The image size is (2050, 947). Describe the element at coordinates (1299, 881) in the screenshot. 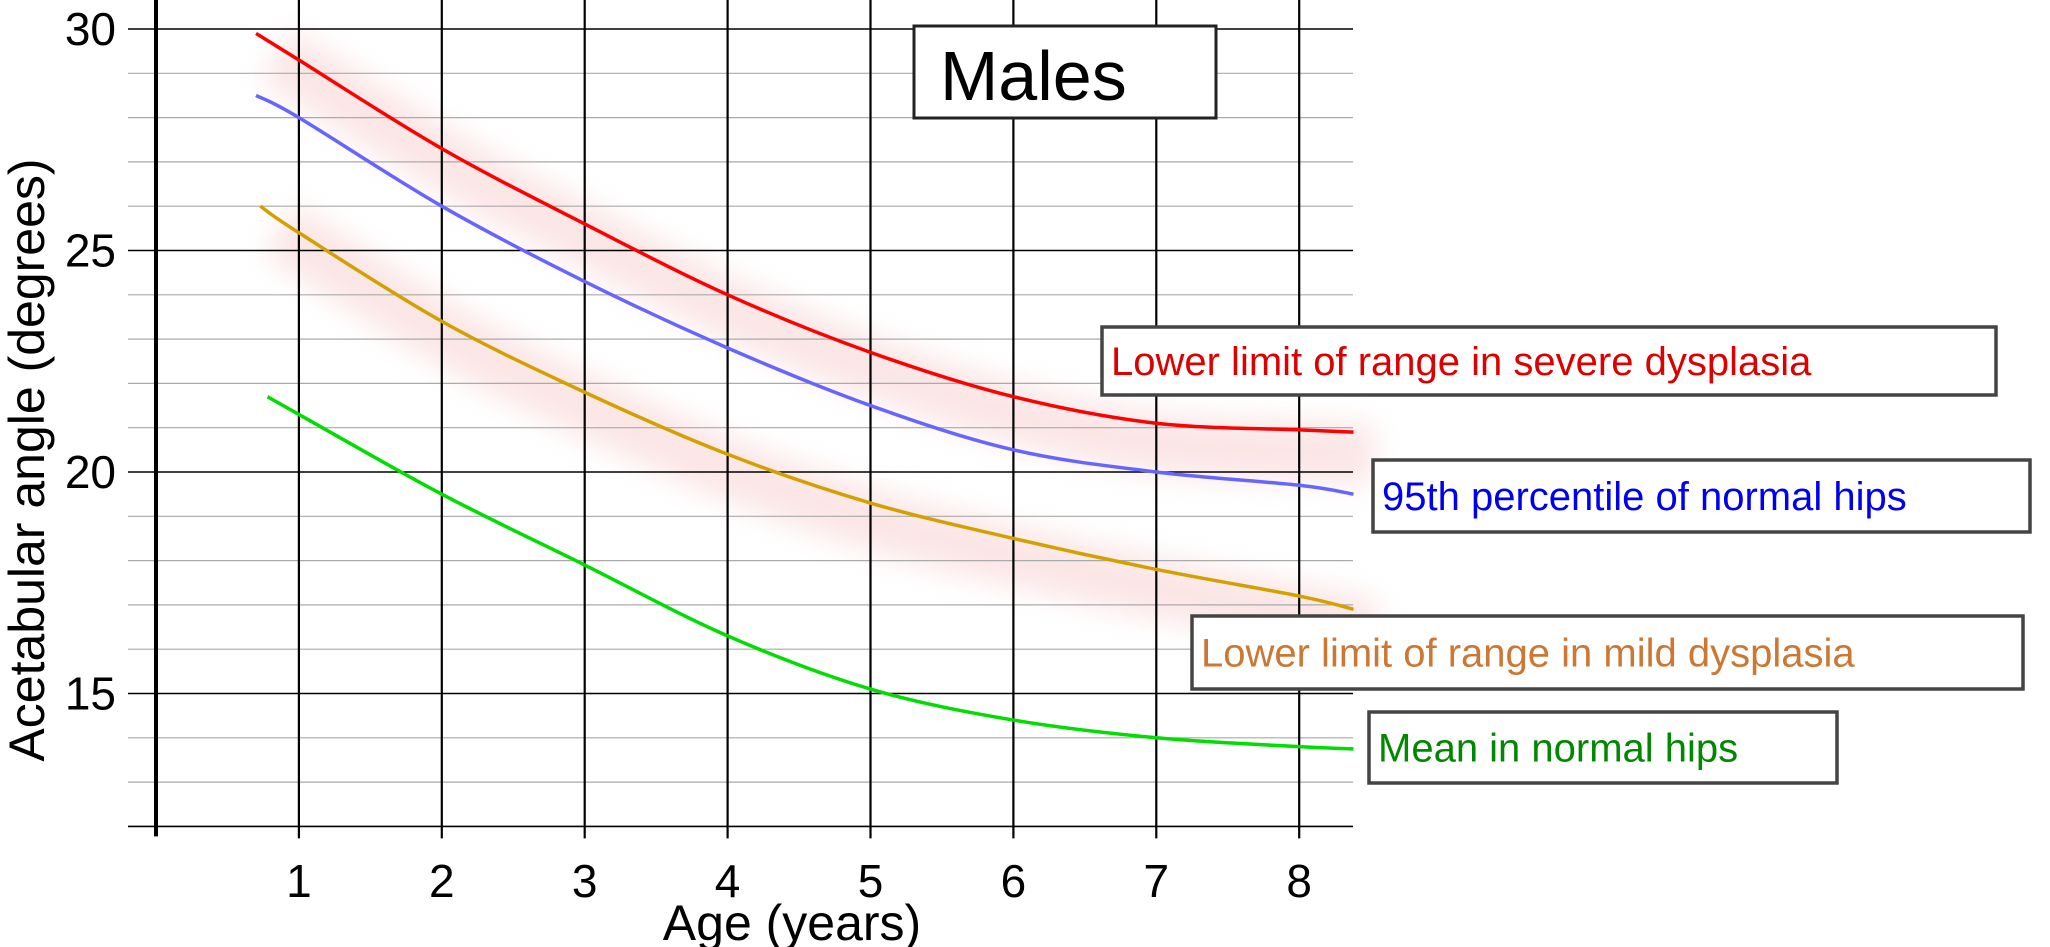

I see `x-tick-label: 8` at that location.